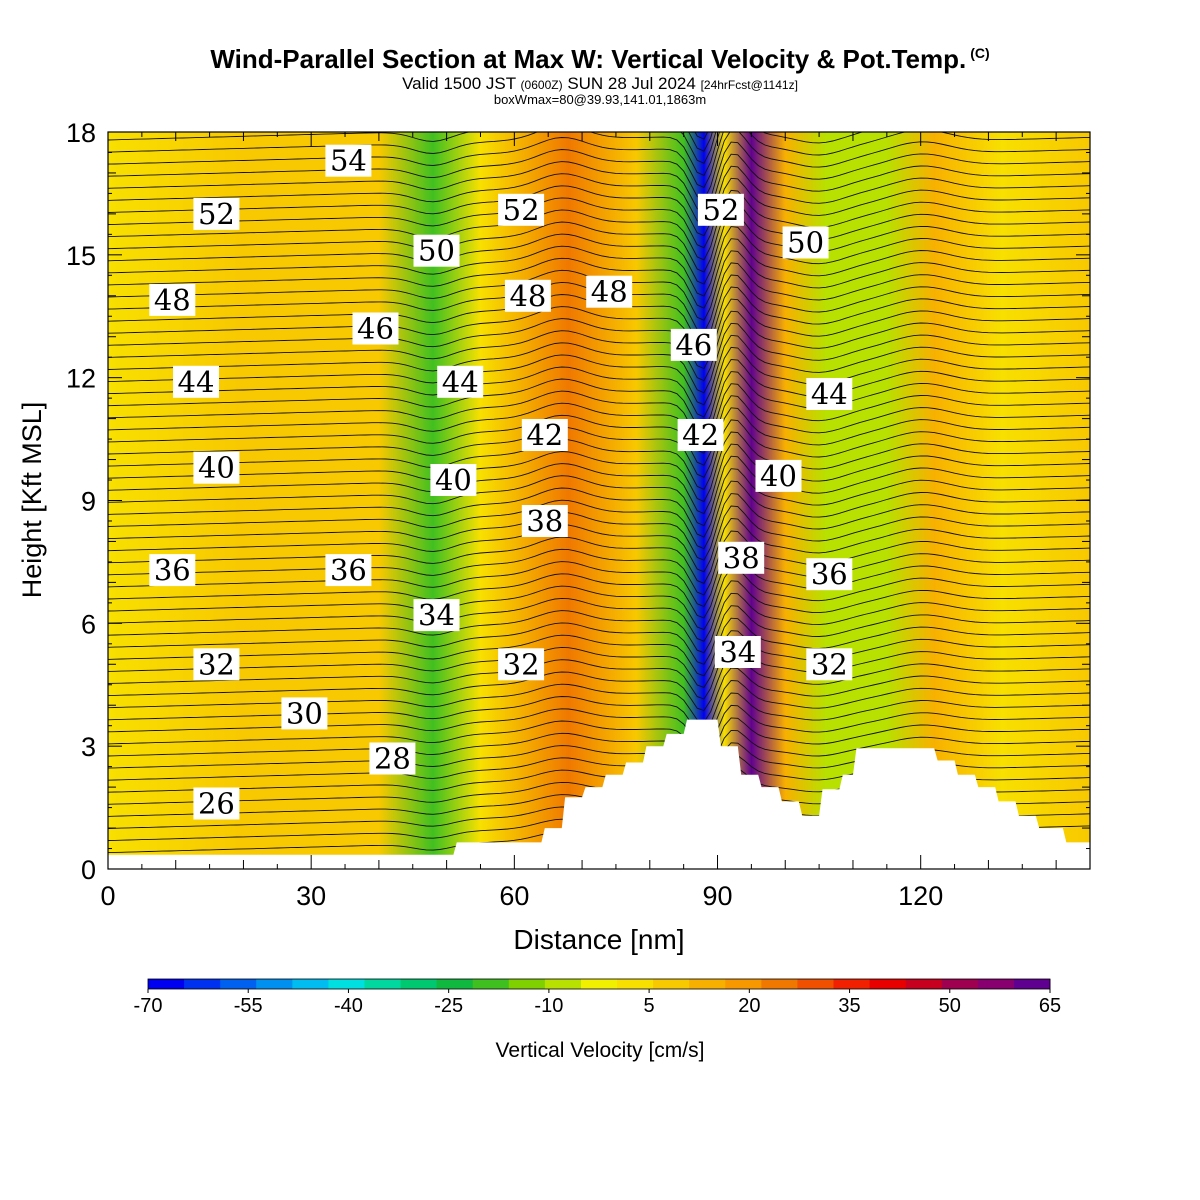 The image size is (1200, 1200). Describe the element at coordinates (1050, 1006) in the screenshot. I see `colorbar-tick-label: 65` at that location.